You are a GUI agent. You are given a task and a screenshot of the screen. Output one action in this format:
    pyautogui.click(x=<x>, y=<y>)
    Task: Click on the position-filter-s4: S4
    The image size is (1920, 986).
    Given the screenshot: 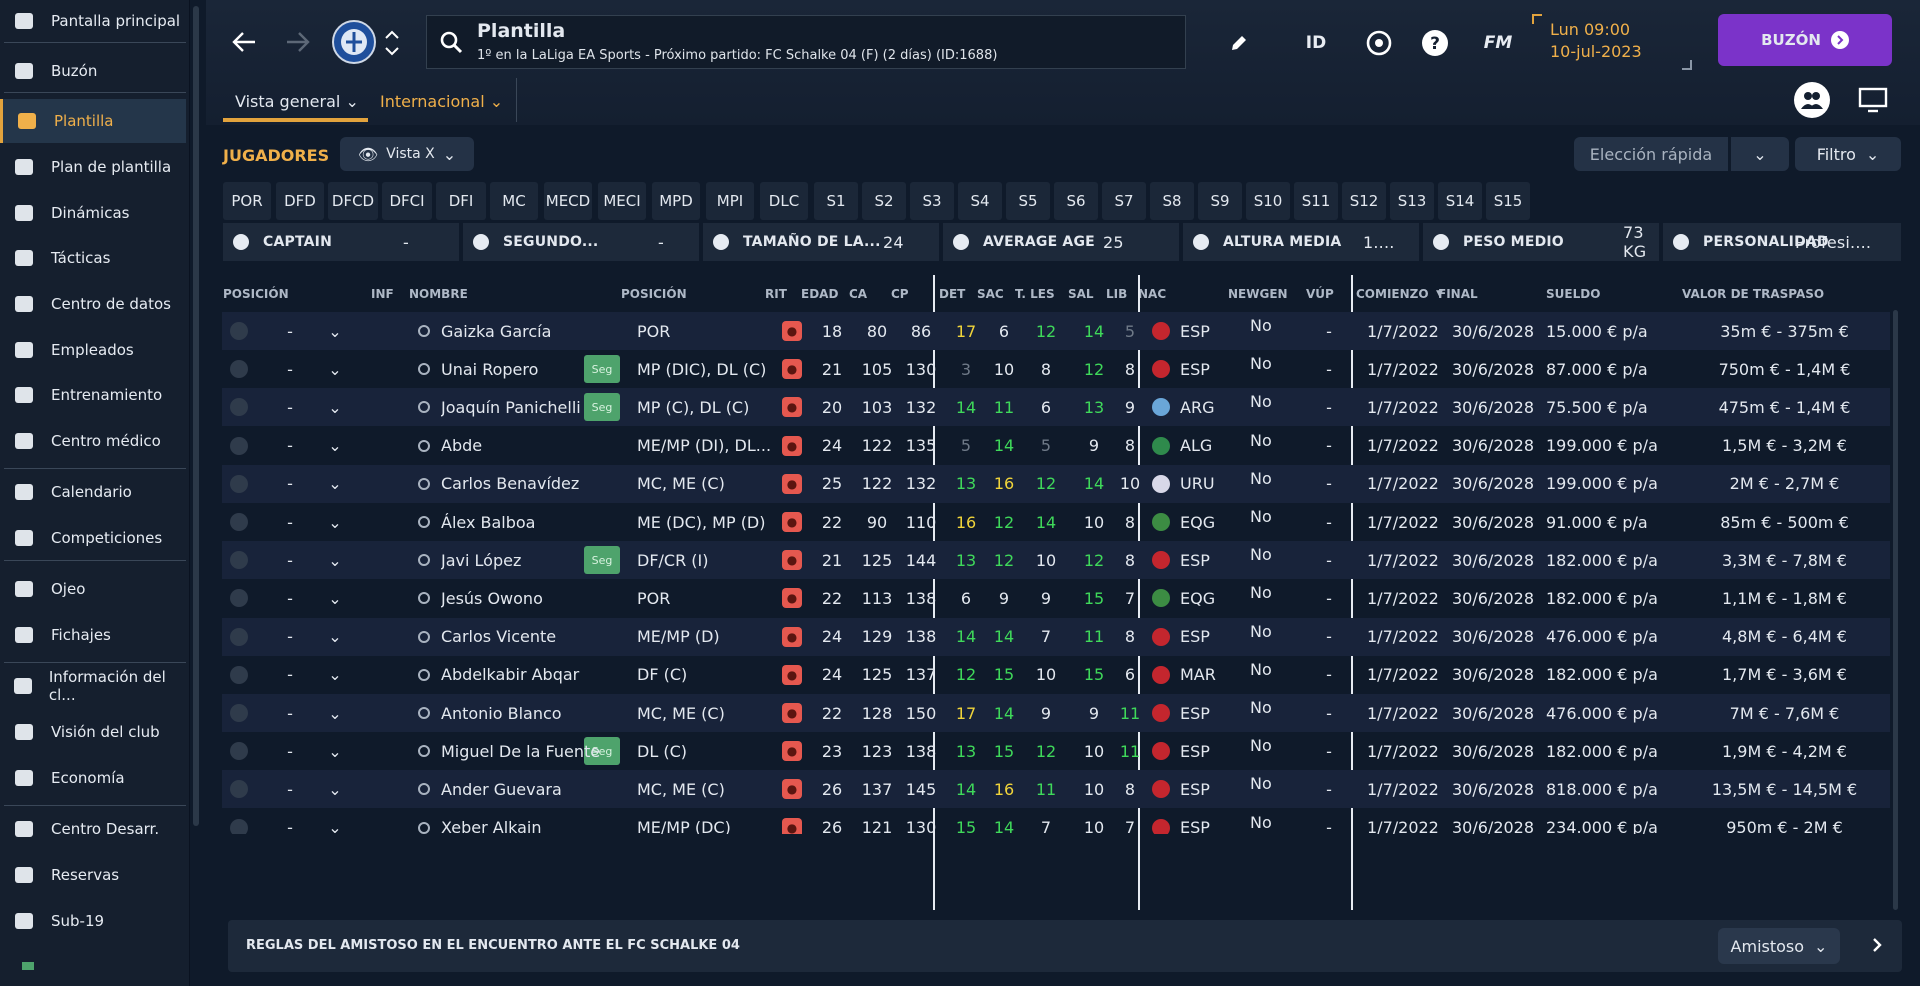 What is the action you would take?
    pyautogui.click(x=980, y=201)
    